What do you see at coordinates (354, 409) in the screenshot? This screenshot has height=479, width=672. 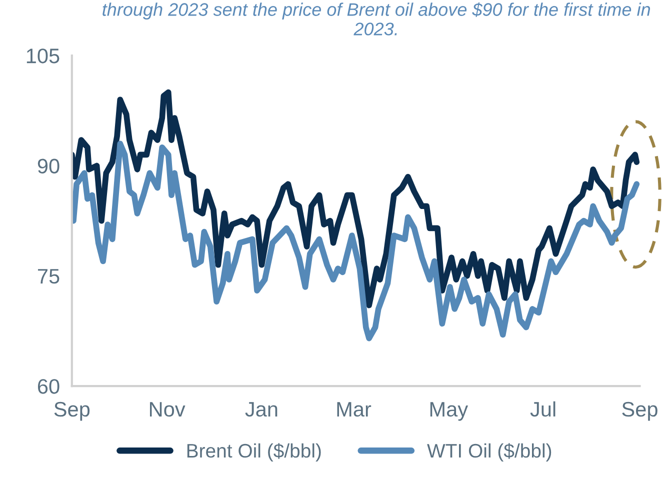 I see `x-tick-label: Mar` at bounding box center [354, 409].